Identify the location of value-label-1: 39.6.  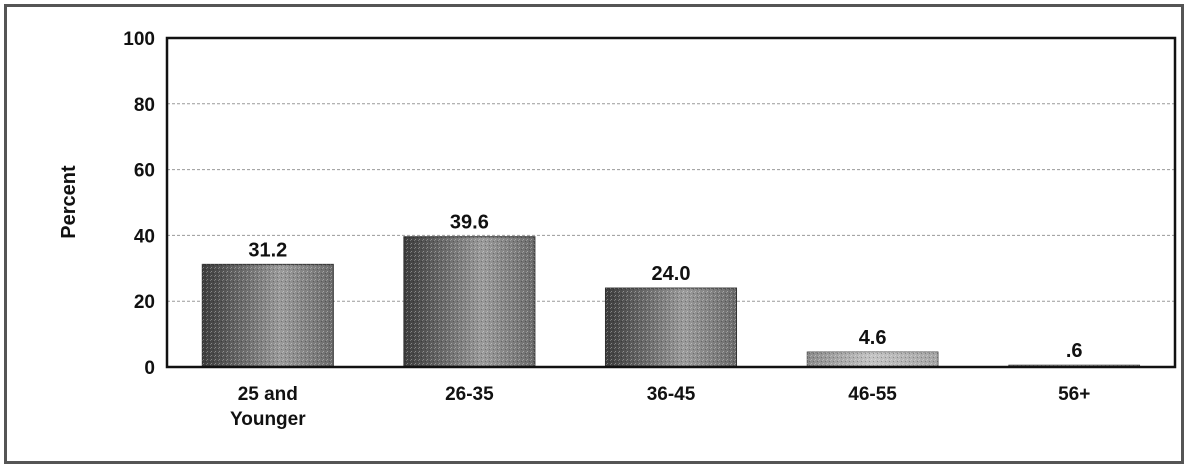
(469, 223).